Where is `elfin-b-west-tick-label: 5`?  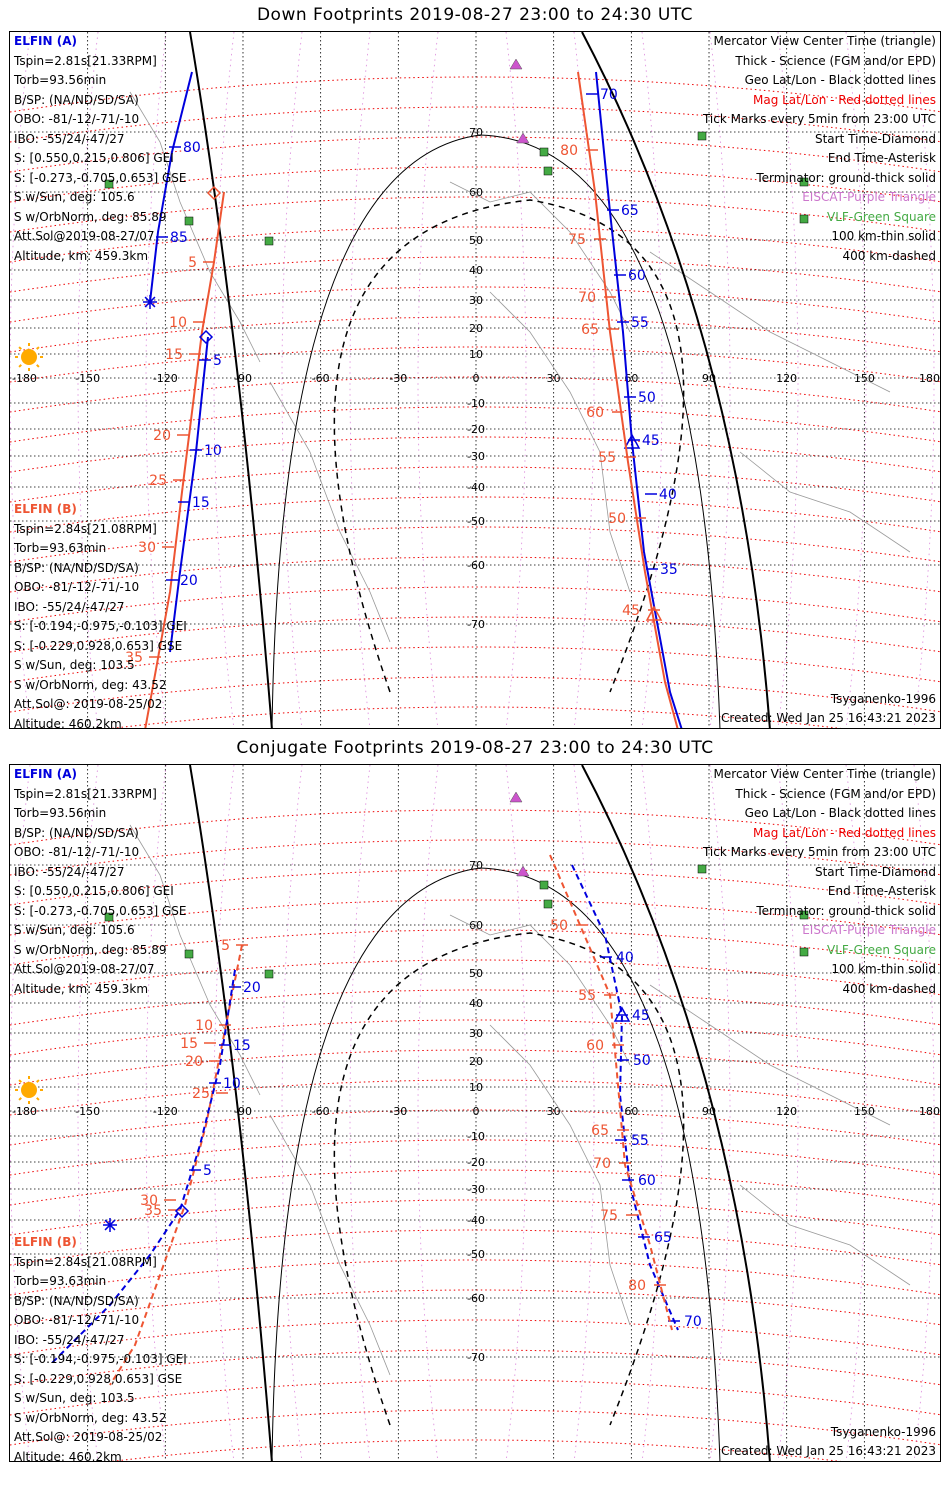
elfin-b-west-tick-label: 5 is located at coordinates (225, 946).